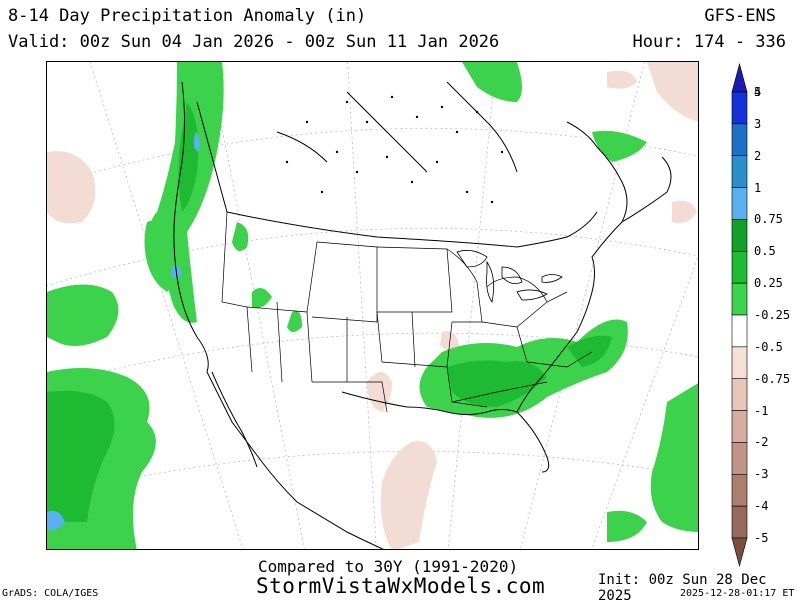 The height and width of the screenshot is (604, 800). I want to click on colorbar-label: -0.25, so click(772, 315).